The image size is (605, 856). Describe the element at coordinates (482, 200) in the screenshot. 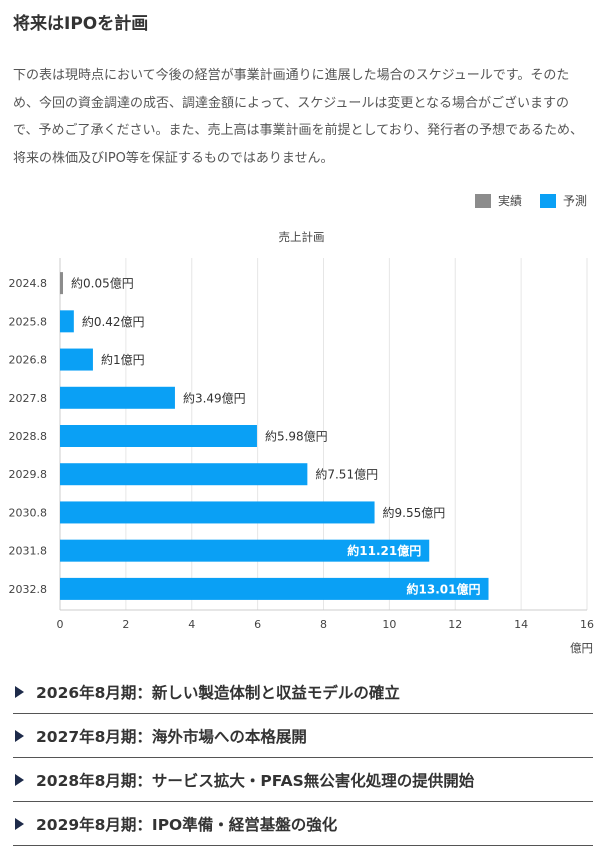

I see `legend-swatch-actual` at that location.